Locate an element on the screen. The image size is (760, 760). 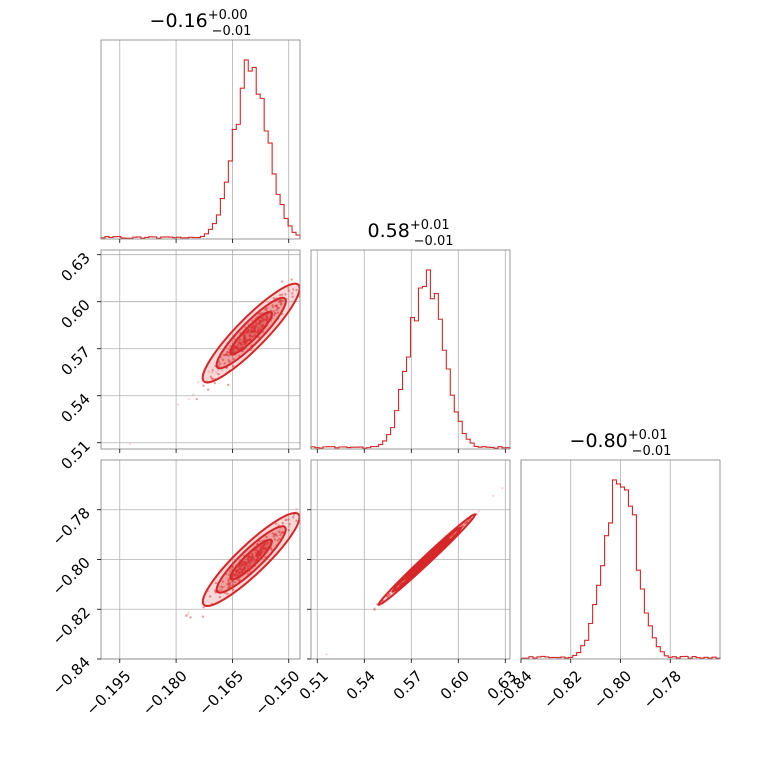
x-tick-label: −0.195 is located at coordinates (109, 693).